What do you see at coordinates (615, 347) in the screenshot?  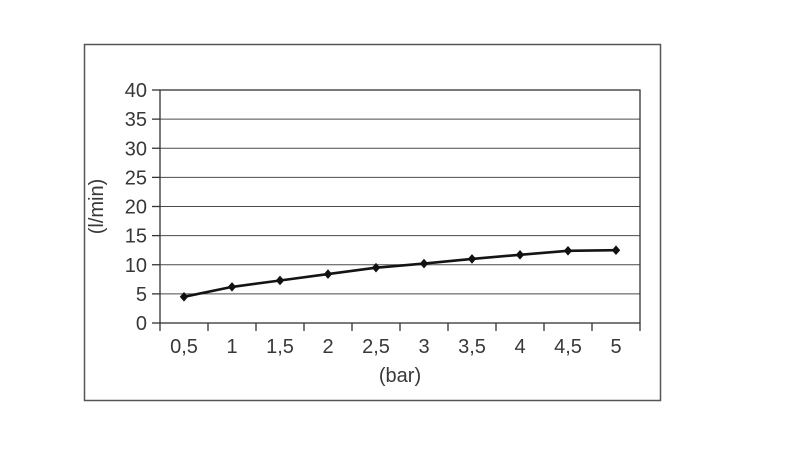 I see `x-tick-label: 5` at bounding box center [615, 347].